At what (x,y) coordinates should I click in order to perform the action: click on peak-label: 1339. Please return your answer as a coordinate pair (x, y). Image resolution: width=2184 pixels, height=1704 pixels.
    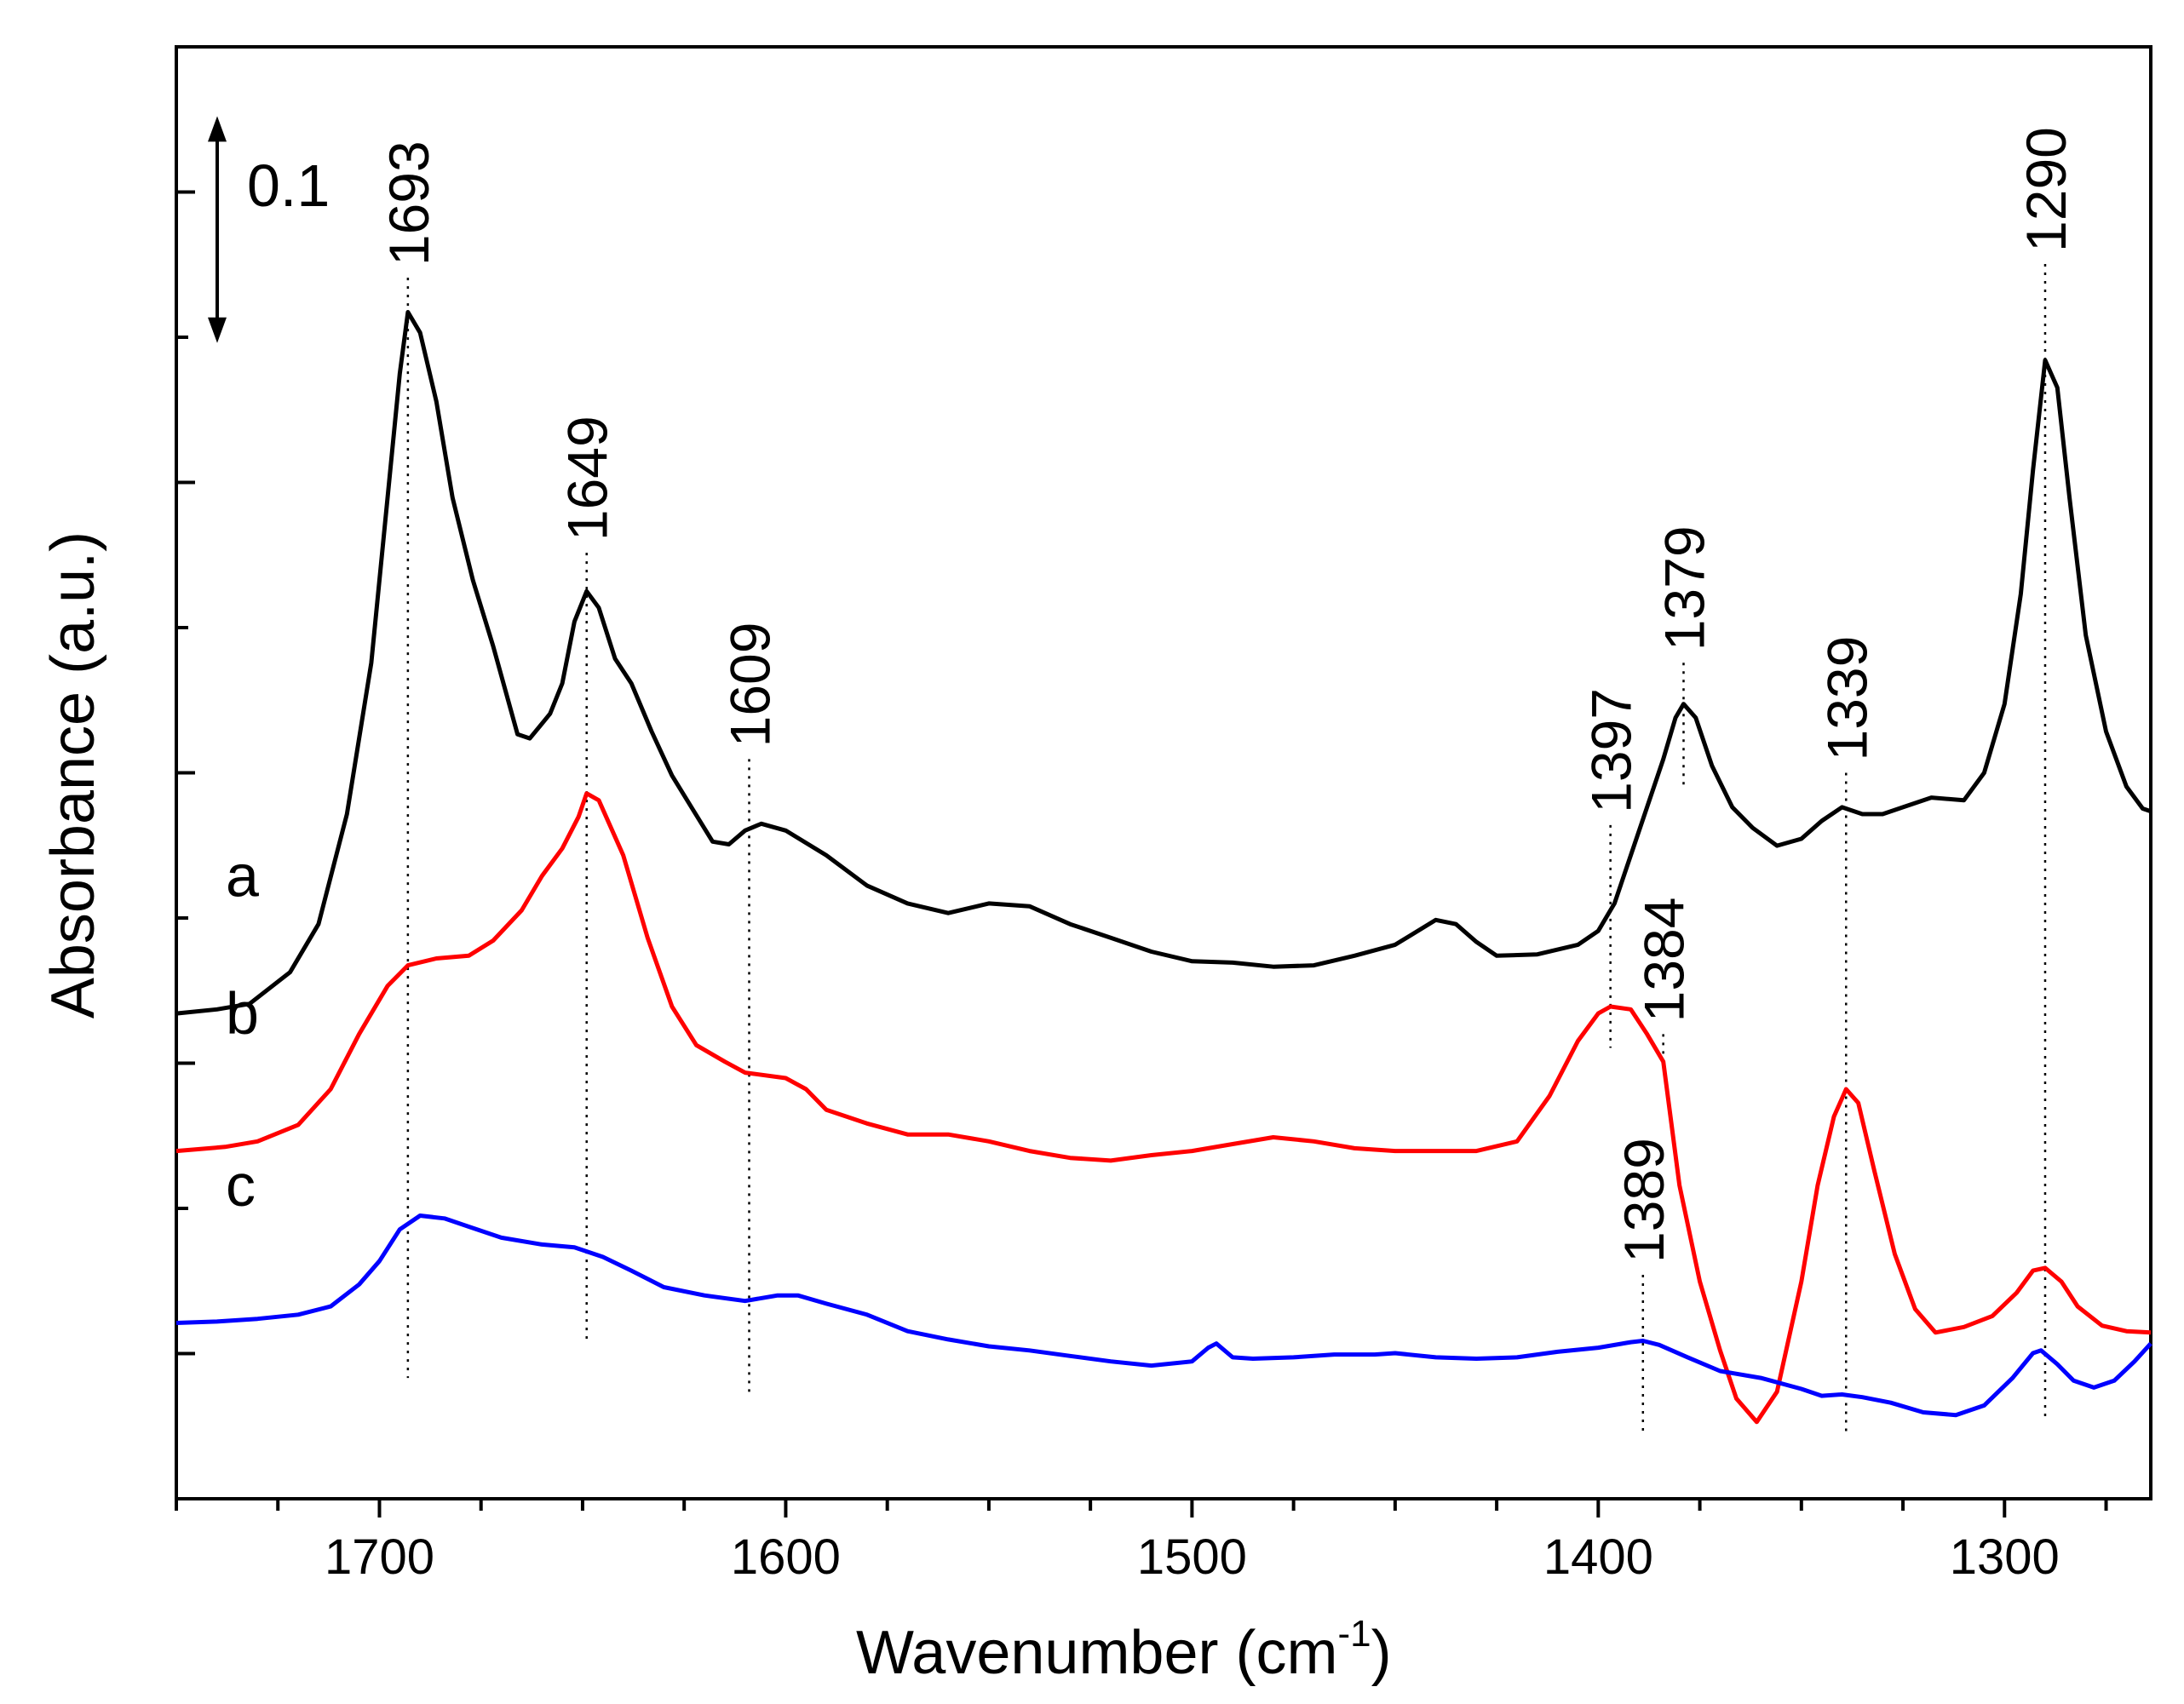
    Looking at the image, I should click on (1846, 698).